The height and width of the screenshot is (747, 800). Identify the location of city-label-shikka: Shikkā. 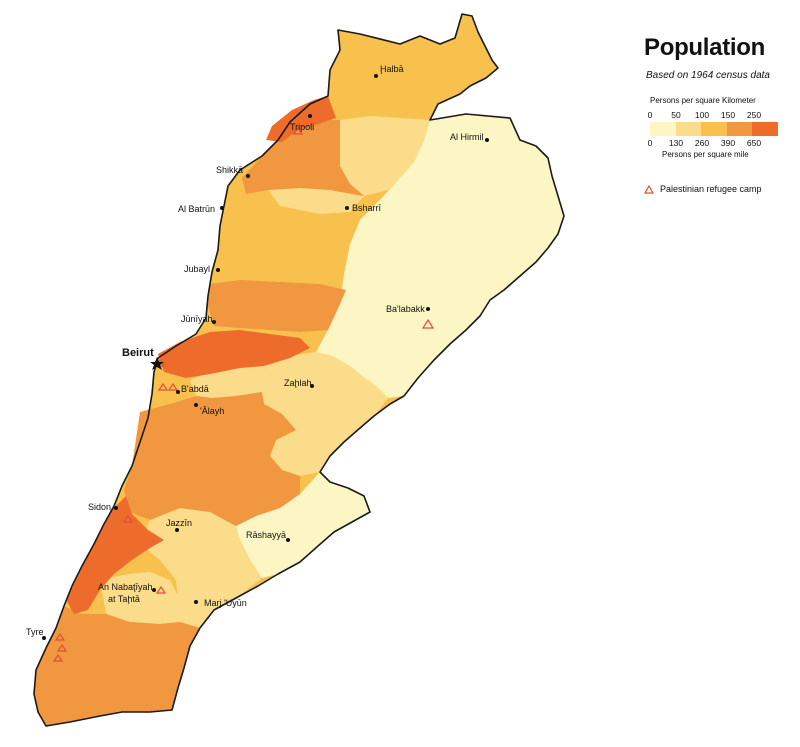
(229, 170).